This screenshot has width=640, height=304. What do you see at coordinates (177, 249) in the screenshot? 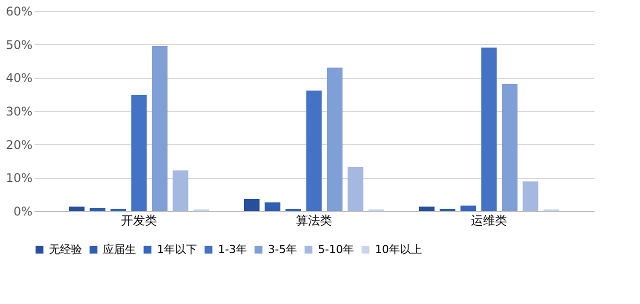
I see `legend-label: 1年以下` at bounding box center [177, 249].